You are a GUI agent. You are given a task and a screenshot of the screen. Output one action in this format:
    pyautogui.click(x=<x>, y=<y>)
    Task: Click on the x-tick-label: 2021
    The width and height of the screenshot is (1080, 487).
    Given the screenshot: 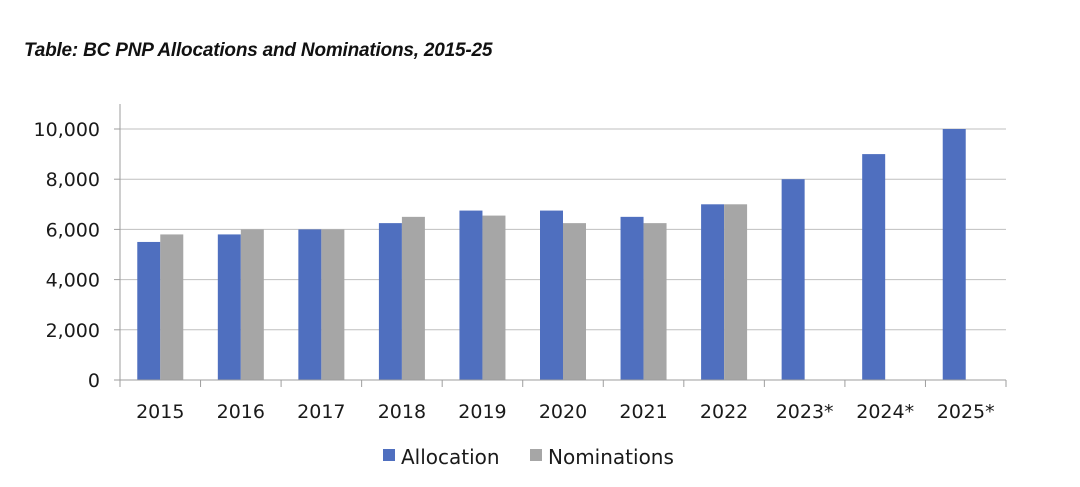 What is the action you would take?
    pyautogui.click(x=643, y=412)
    